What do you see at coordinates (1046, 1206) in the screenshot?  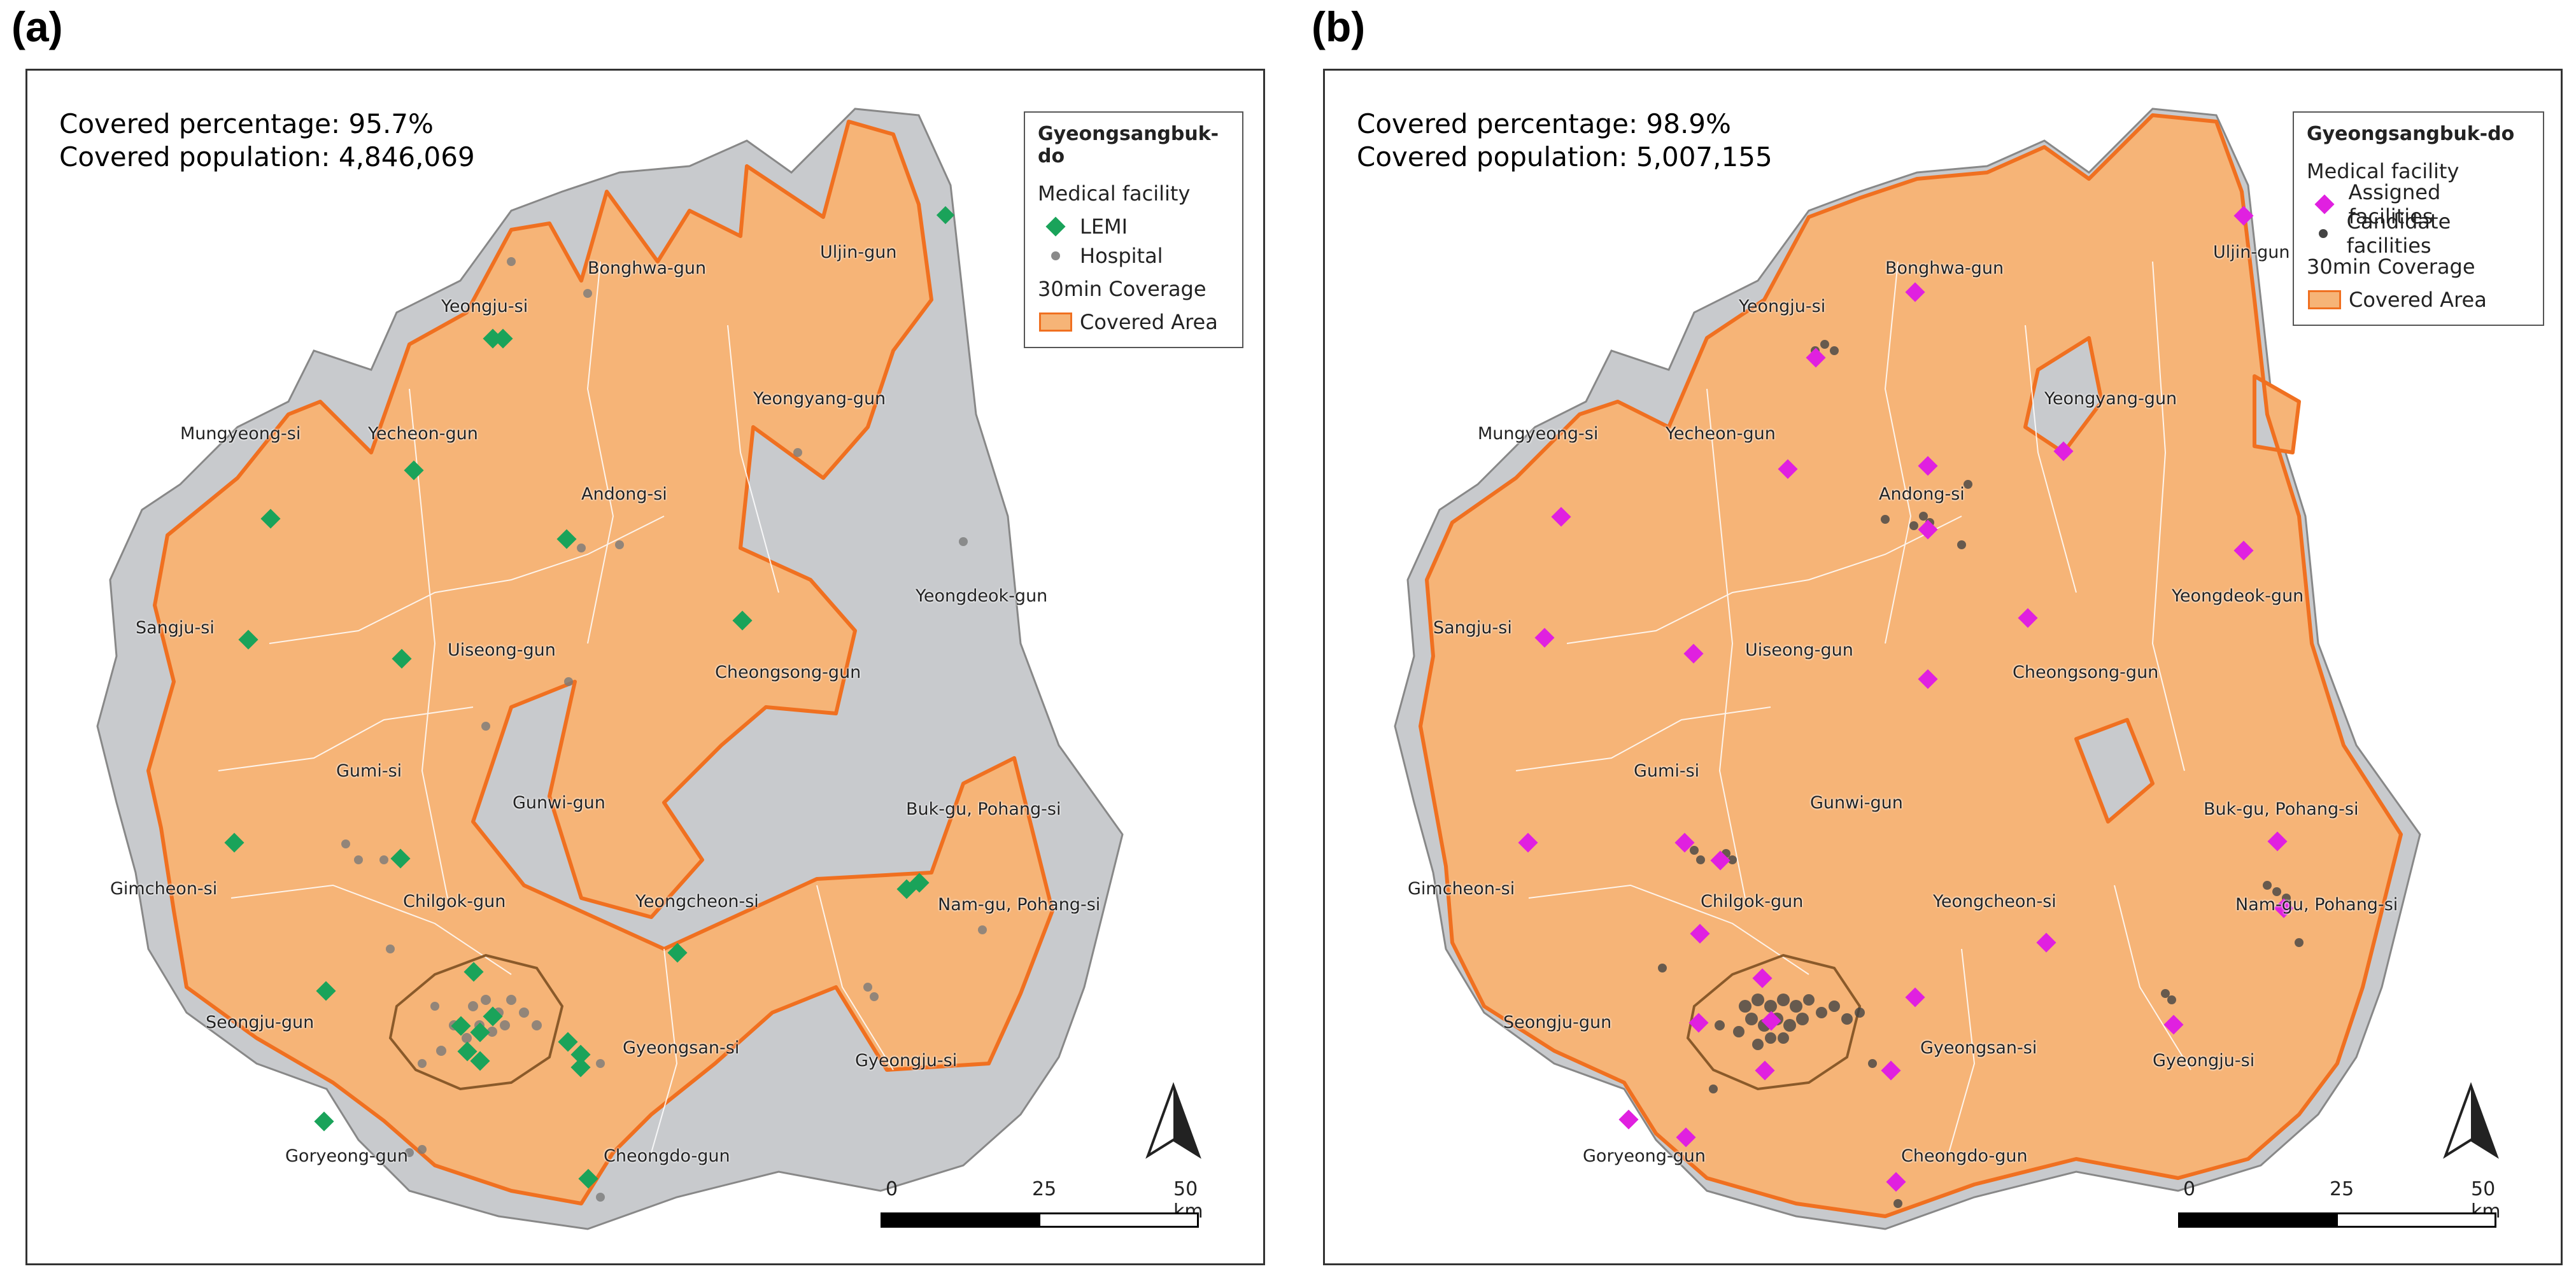 I see `panel-a-scale-bar: 0 25 50 km` at bounding box center [1046, 1206].